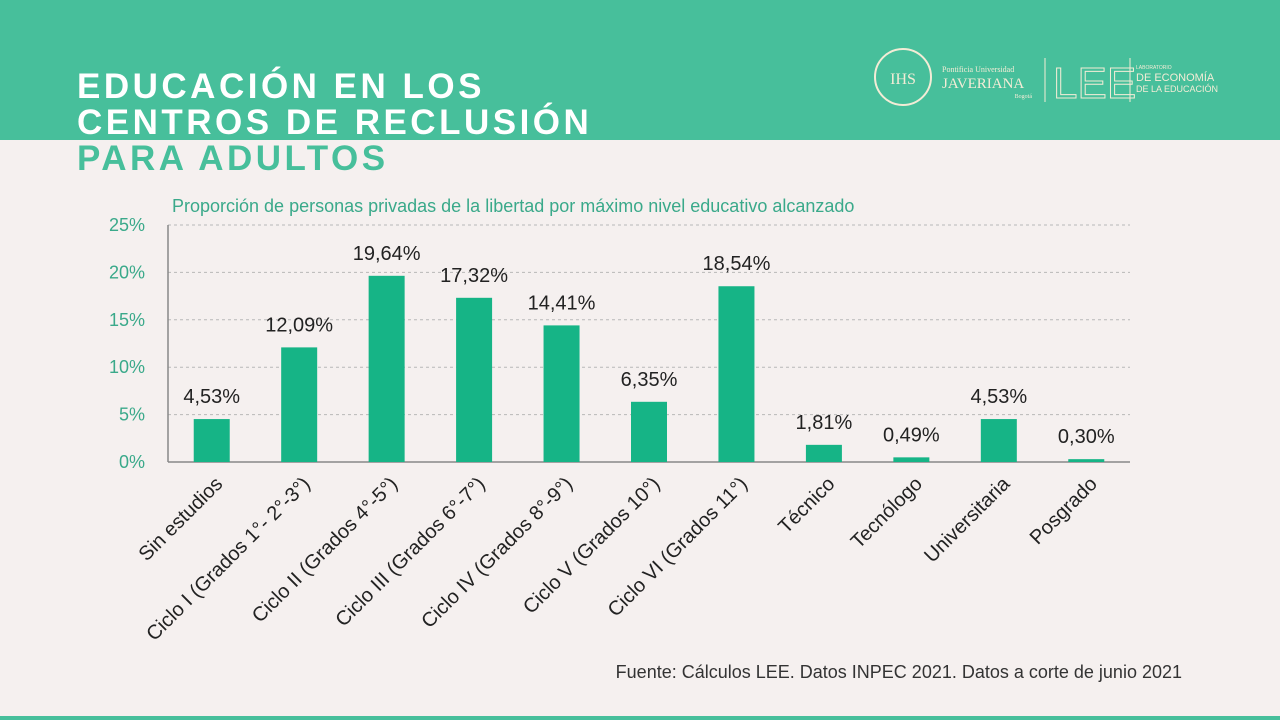 This screenshot has height=720, width=1280. Describe the element at coordinates (911, 435) in the screenshot. I see `value-label: 0,49%` at that location.